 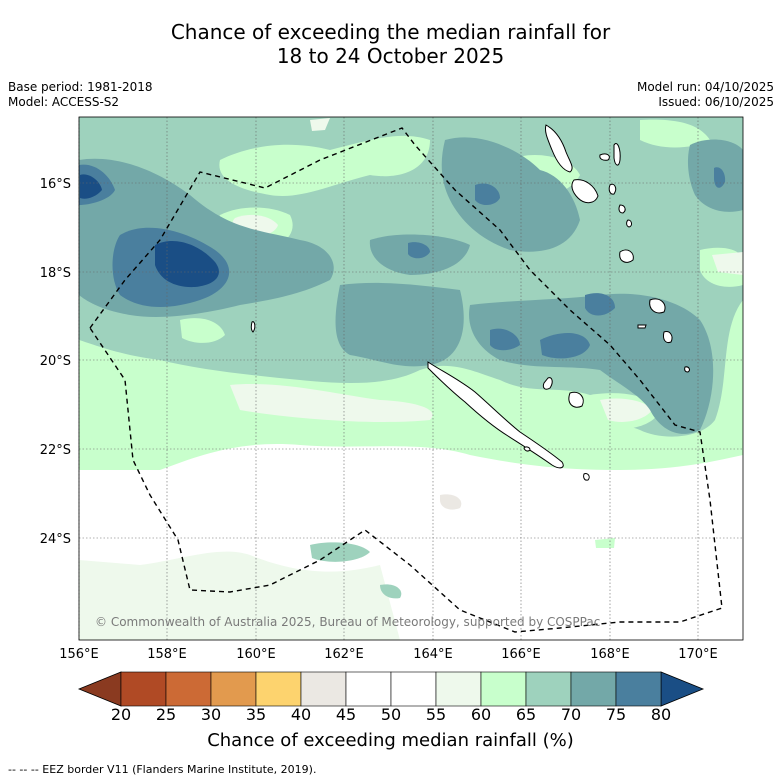 What do you see at coordinates (591, 363) in the screenshot?
I see `field-teal-east` at bounding box center [591, 363].